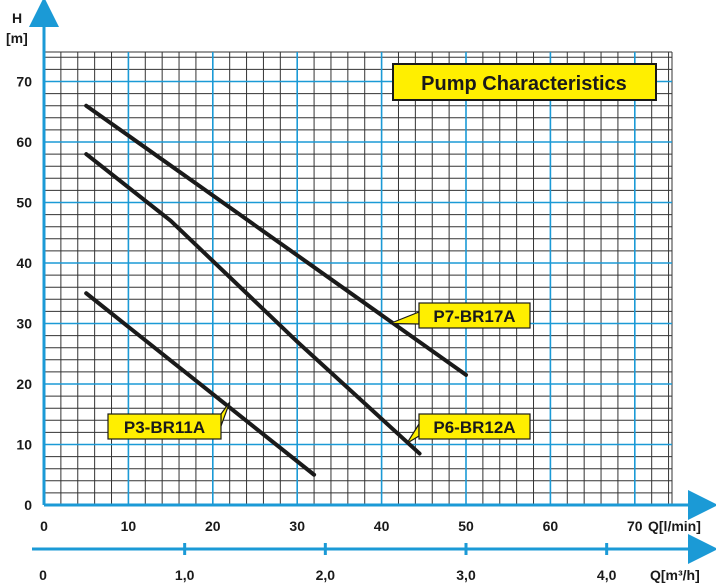  Describe the element at coordinates (24, 263) in the screenshot. I see `y-tick-label: 40` at that location.